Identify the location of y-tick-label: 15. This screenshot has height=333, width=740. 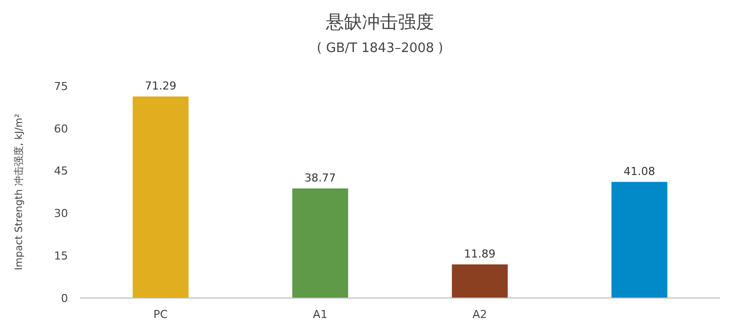
(61, 255).